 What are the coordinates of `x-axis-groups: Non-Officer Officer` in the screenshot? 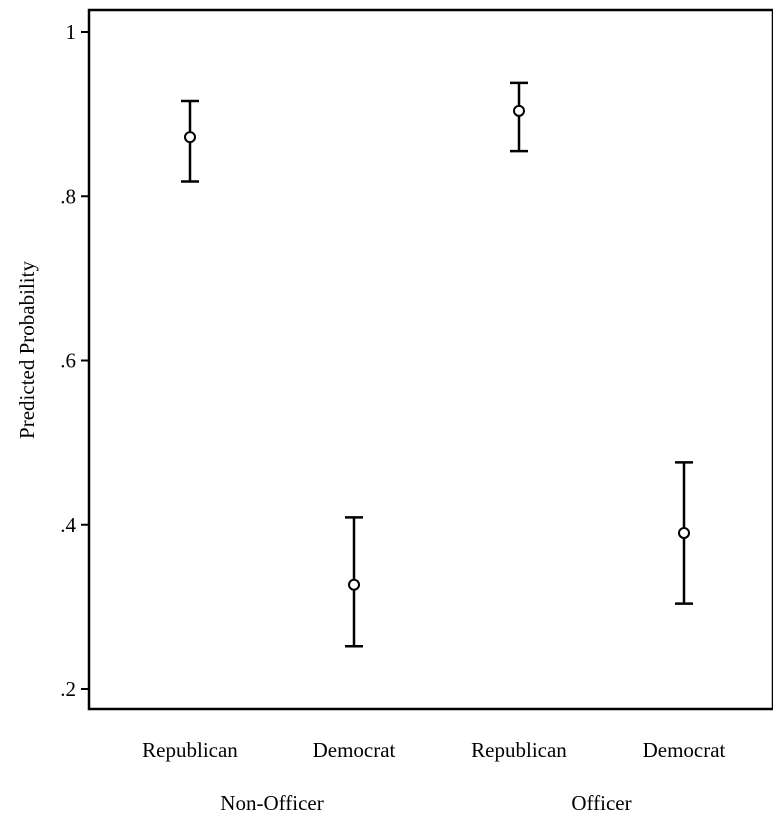 It's located at (425, 803).